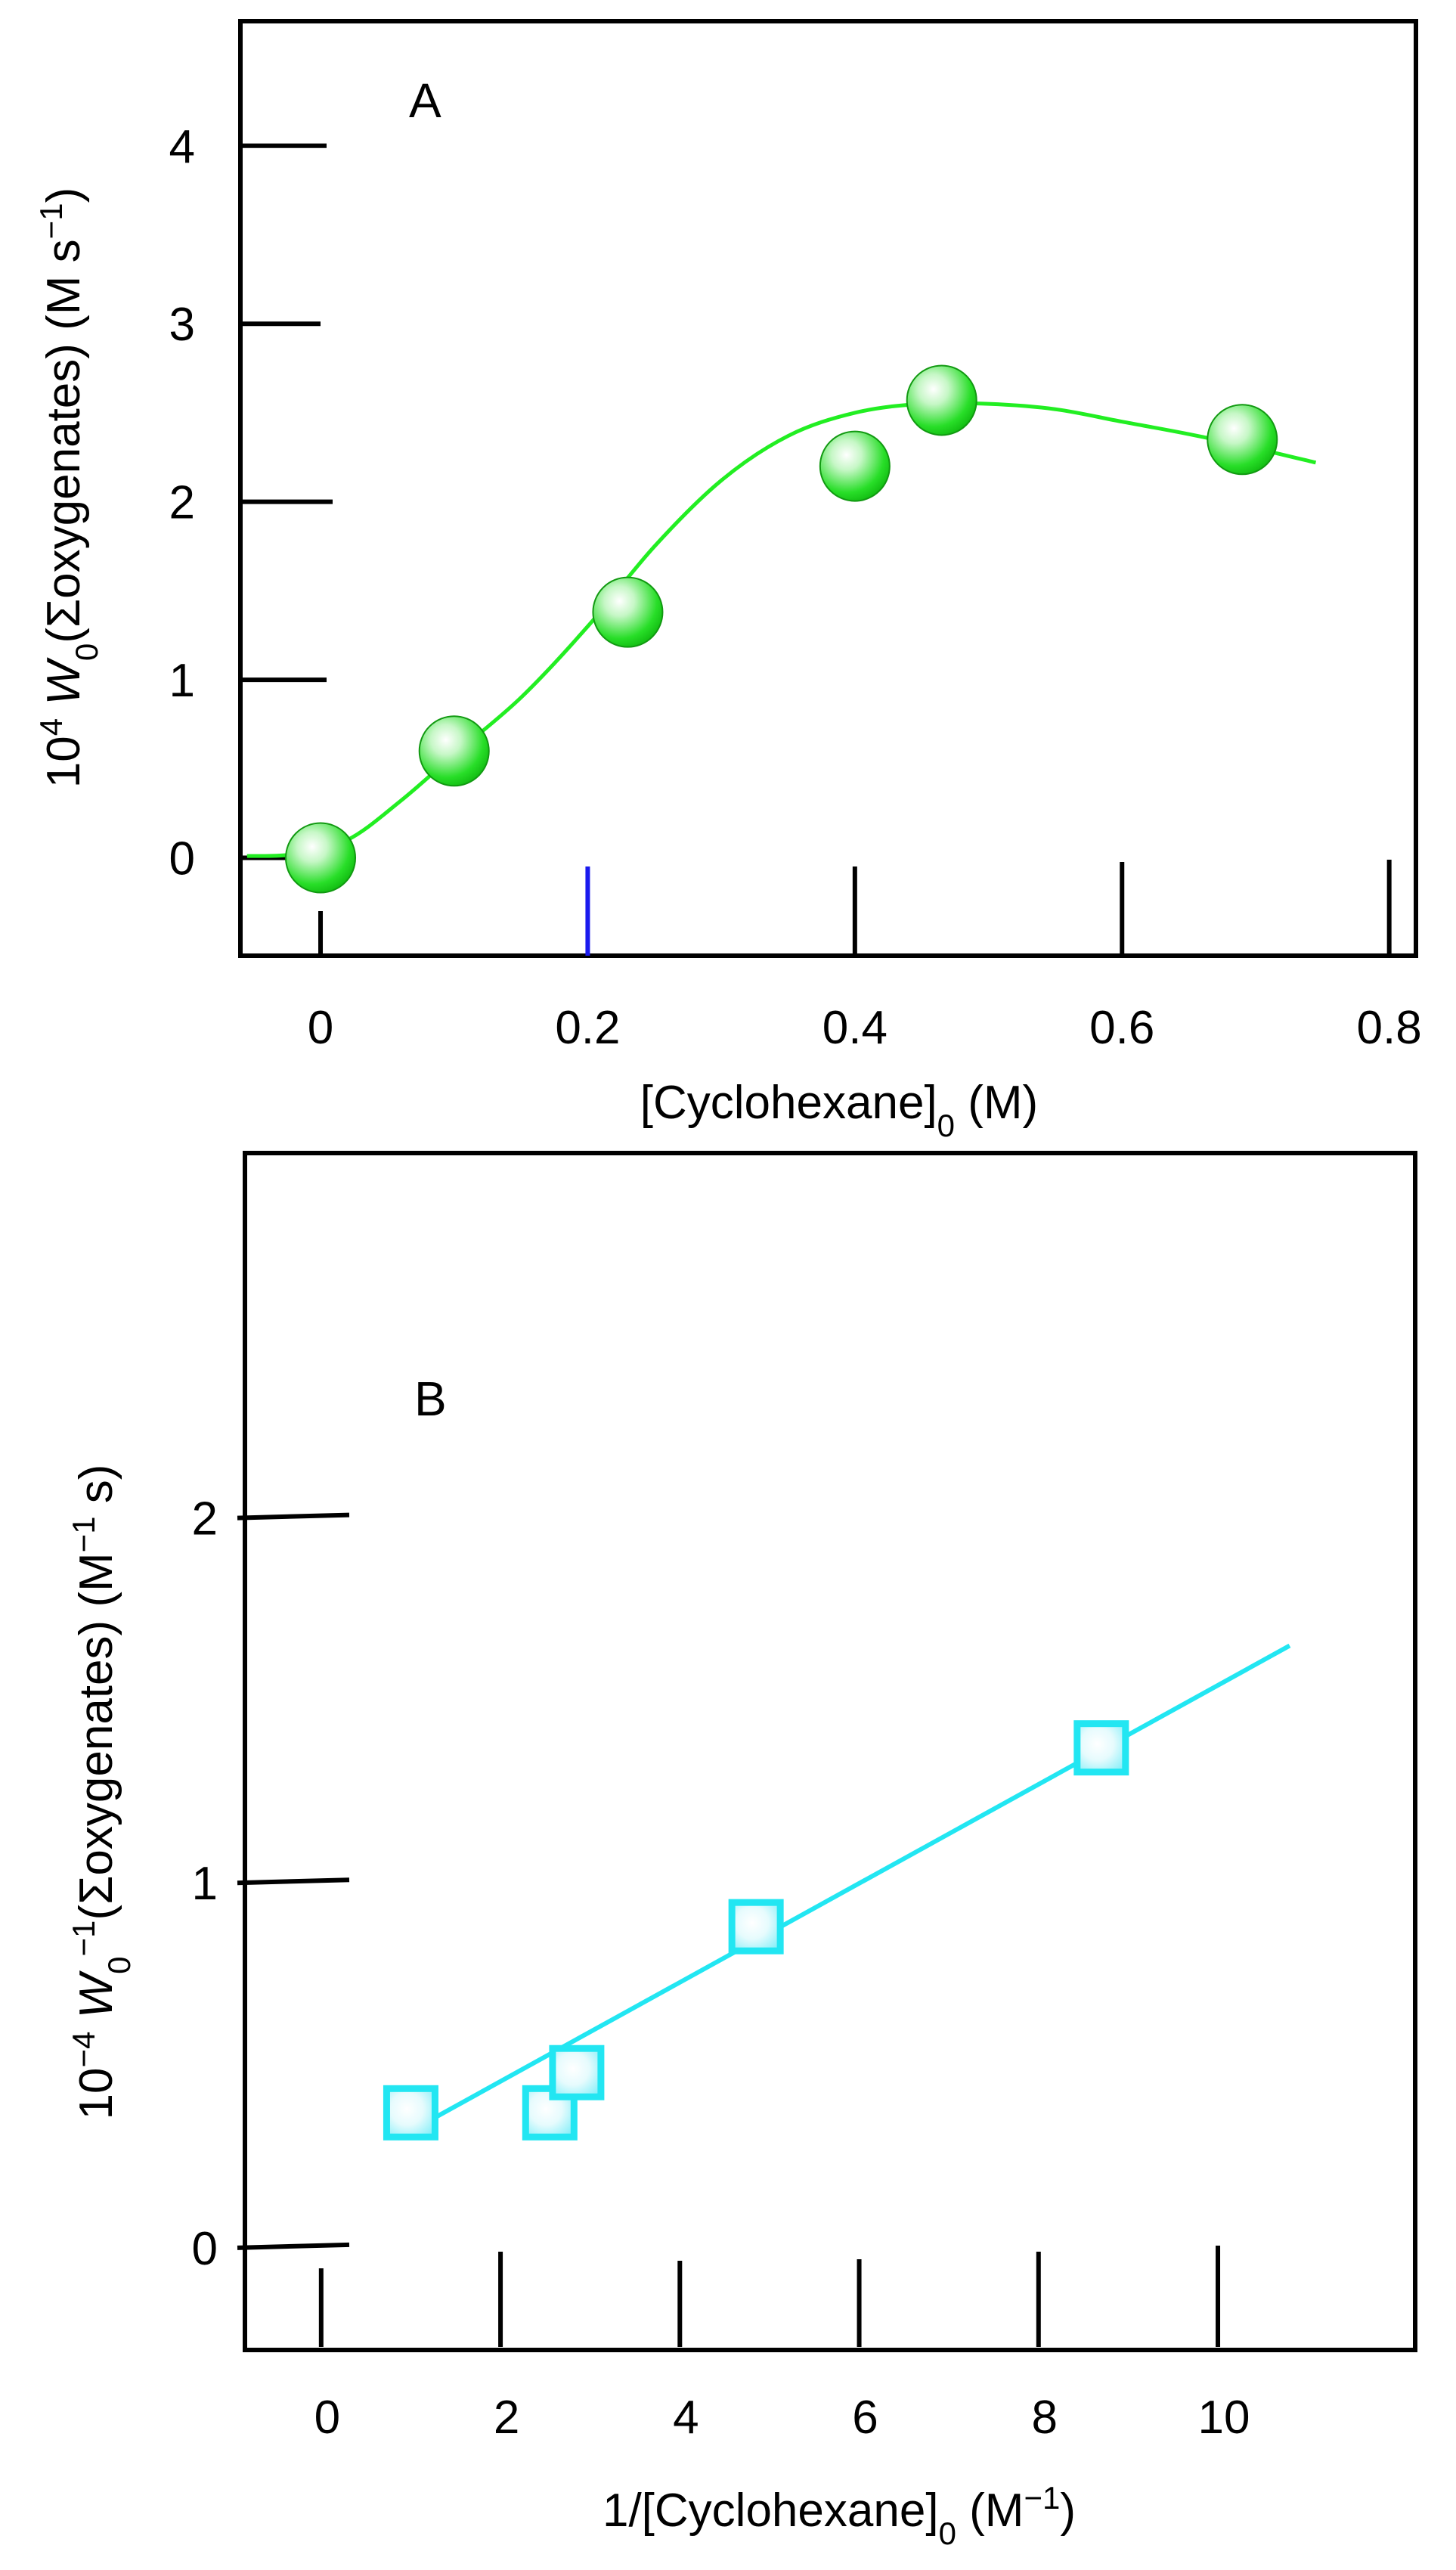 This screenshot has height=2570, width=1456. Describe the element at coordinates (781, 629) in the screenshot. I see `fit-curve` at that location.